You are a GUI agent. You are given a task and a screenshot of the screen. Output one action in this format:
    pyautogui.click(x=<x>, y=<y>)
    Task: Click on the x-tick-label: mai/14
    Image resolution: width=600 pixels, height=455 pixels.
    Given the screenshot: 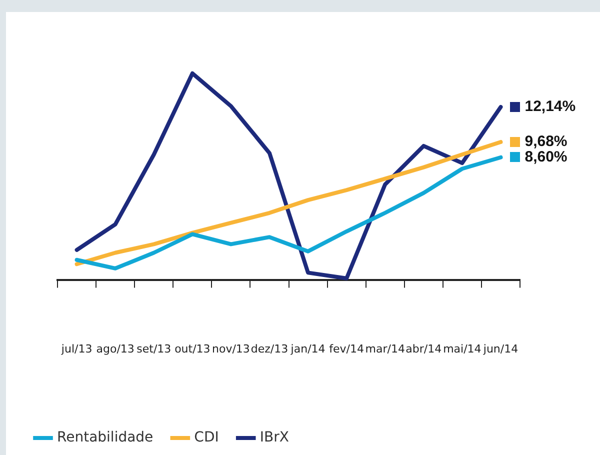 What is the action you would take?
    pyautogui.click(x=462, y=349)
    